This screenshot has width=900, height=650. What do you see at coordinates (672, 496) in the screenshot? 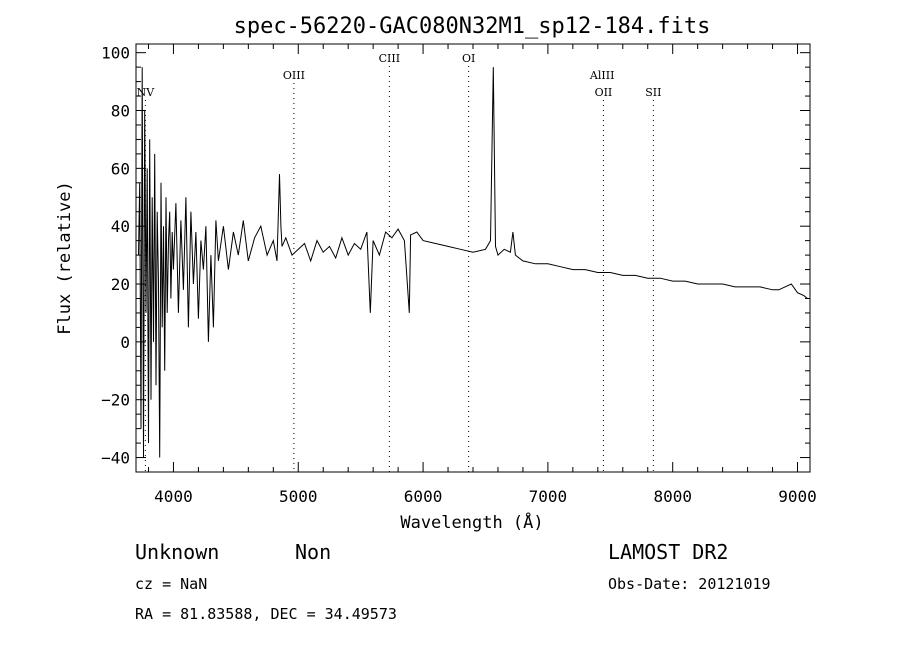
I see `x-tick-label: 8000` at bounding box center [672, 496].